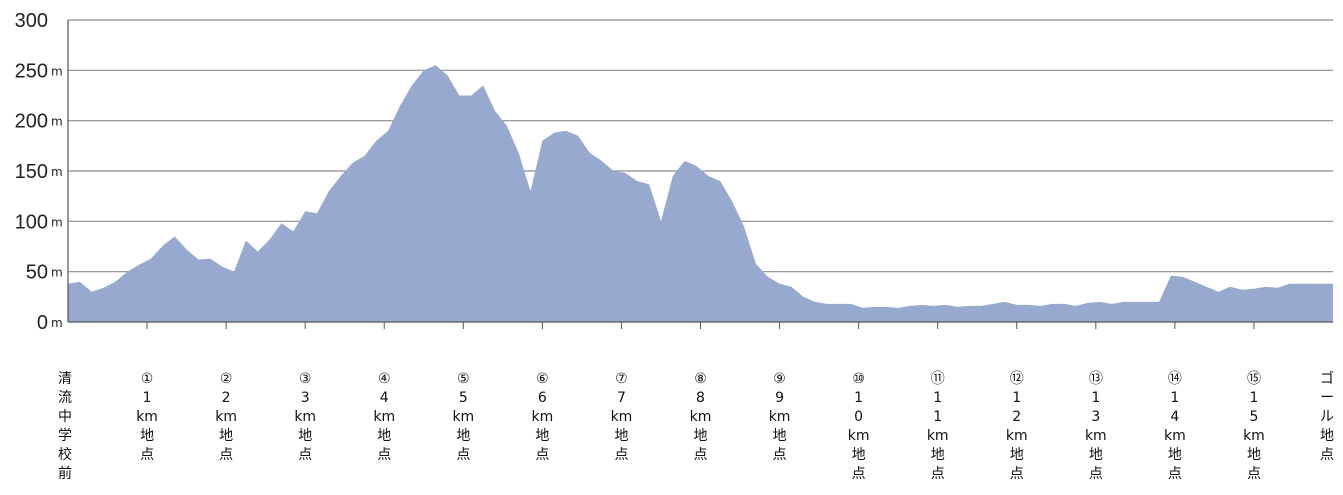 The height and width of the screenshot is (495, 1343). Describe the element at coordinates (700, 325) in the screenshot. I see `x-axis-ticks` at that location.